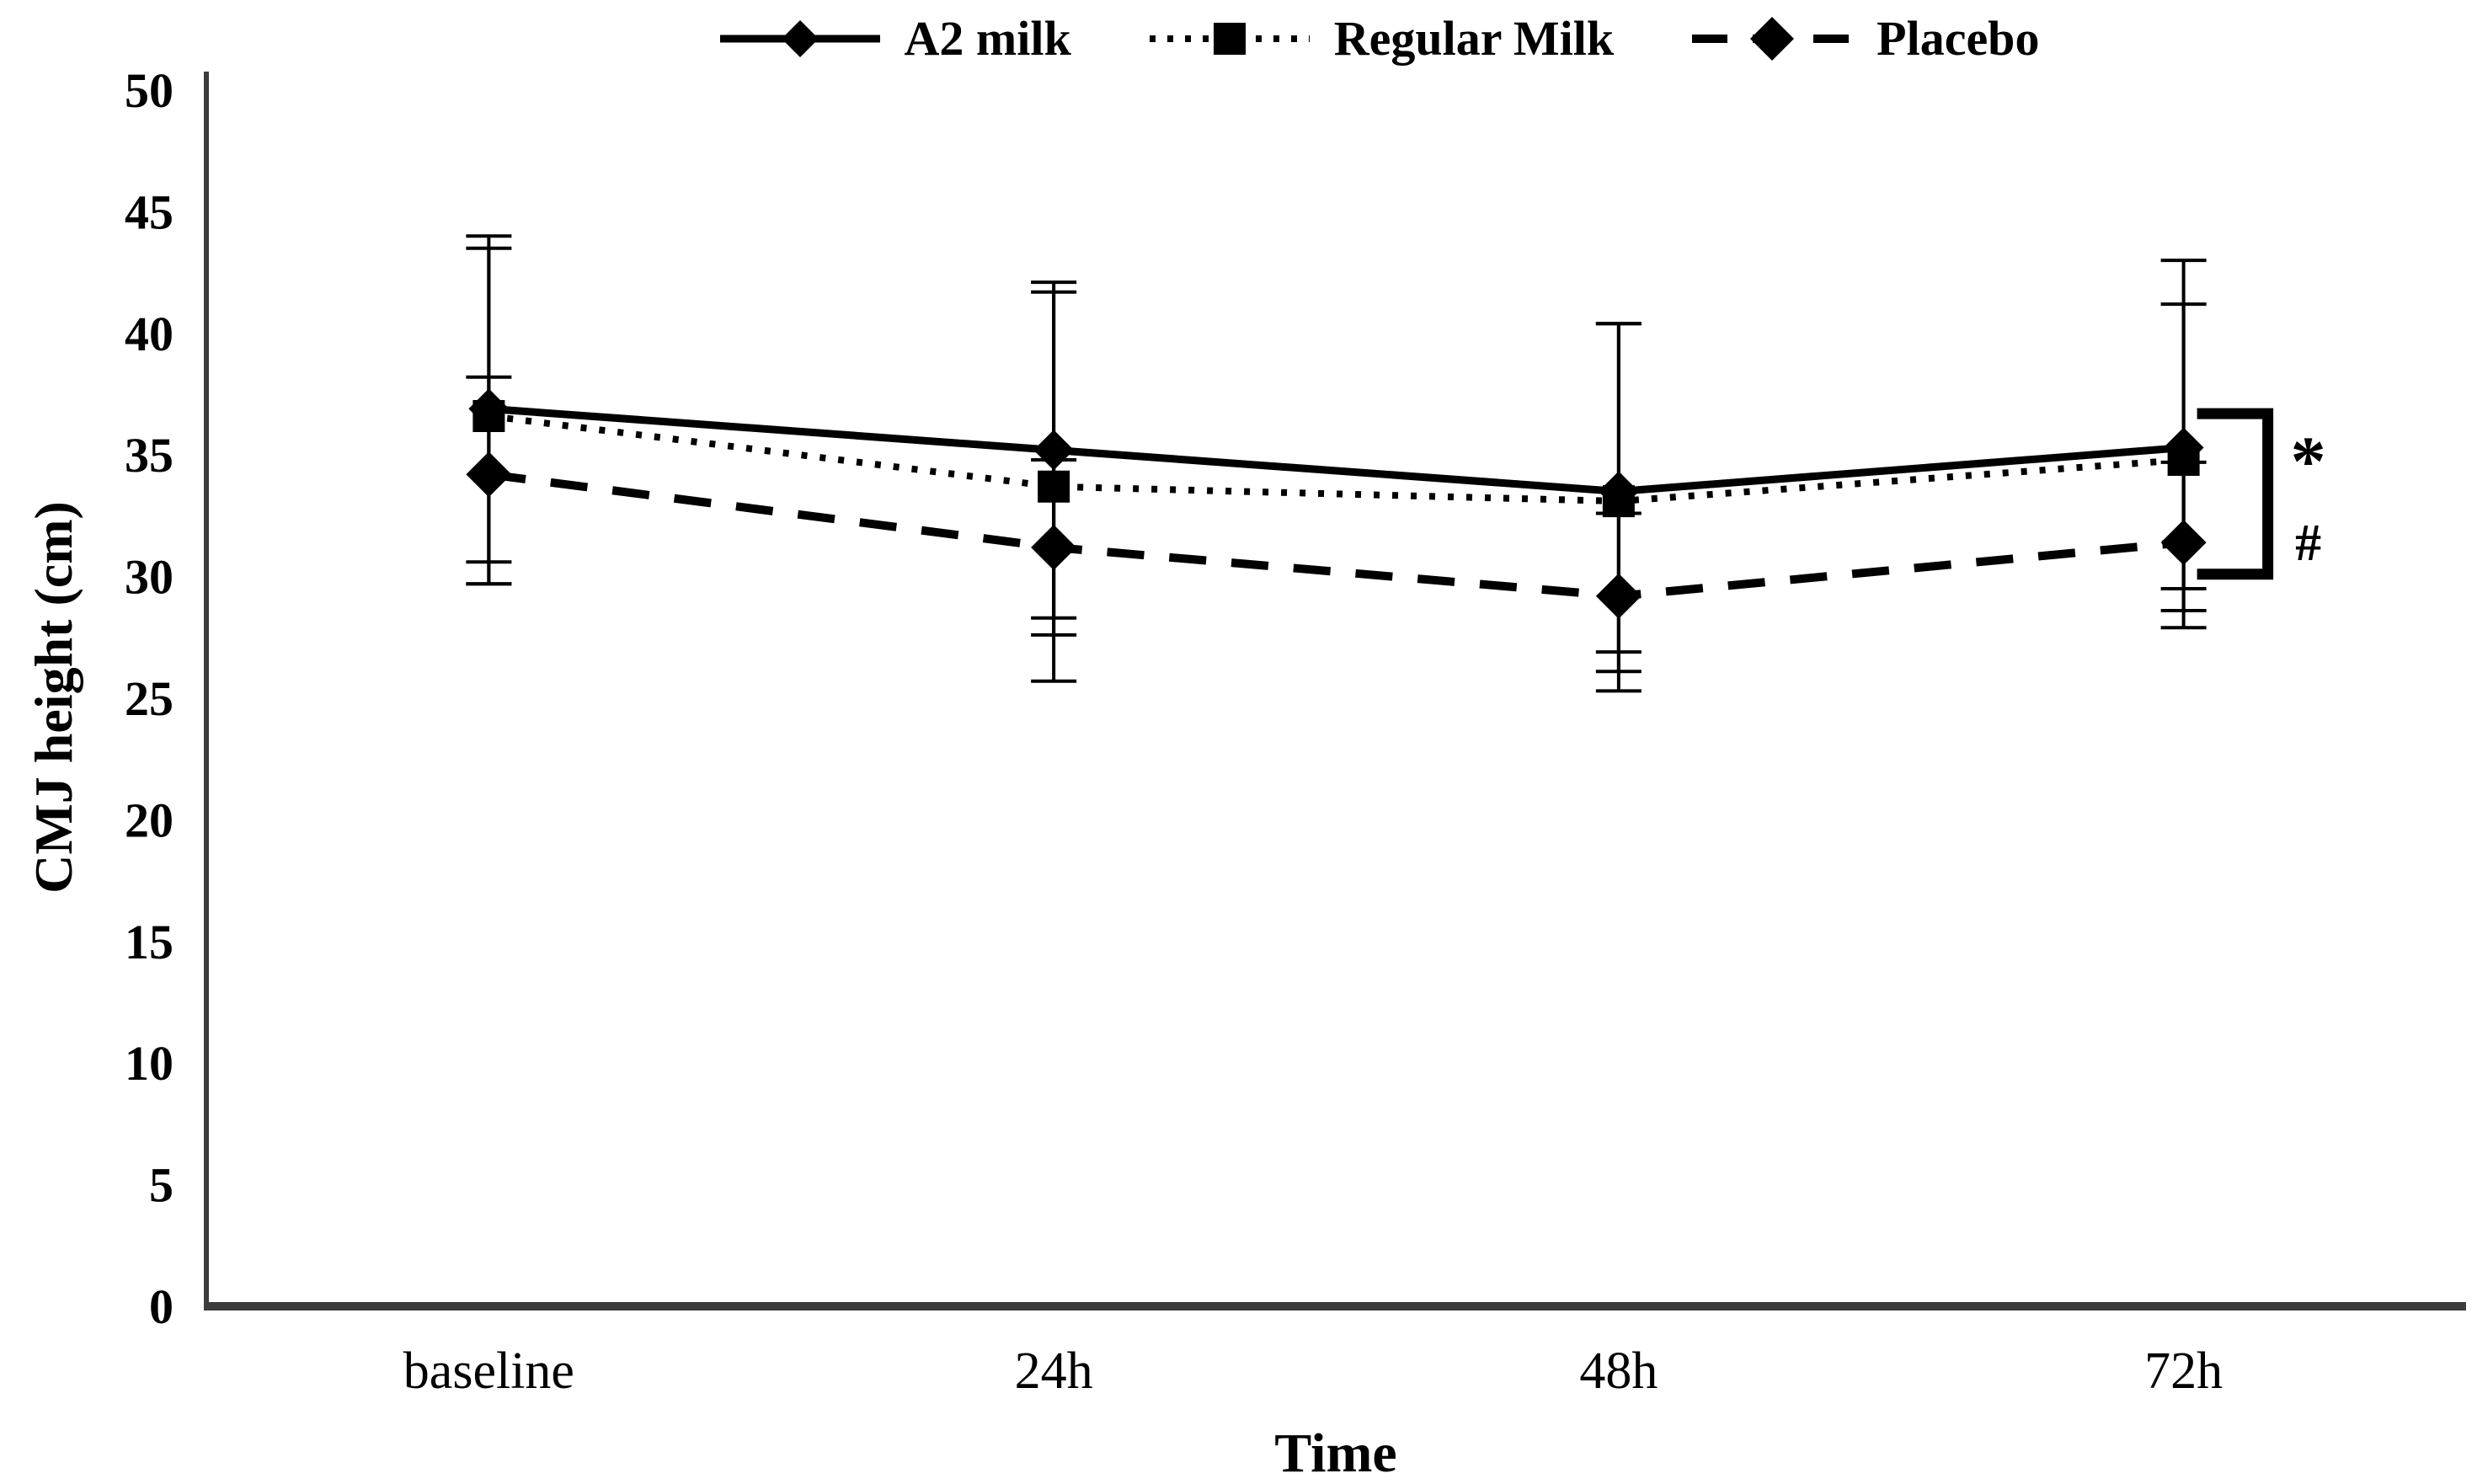  I want to click on x-category-label: 48h, so click(1618, 1372).